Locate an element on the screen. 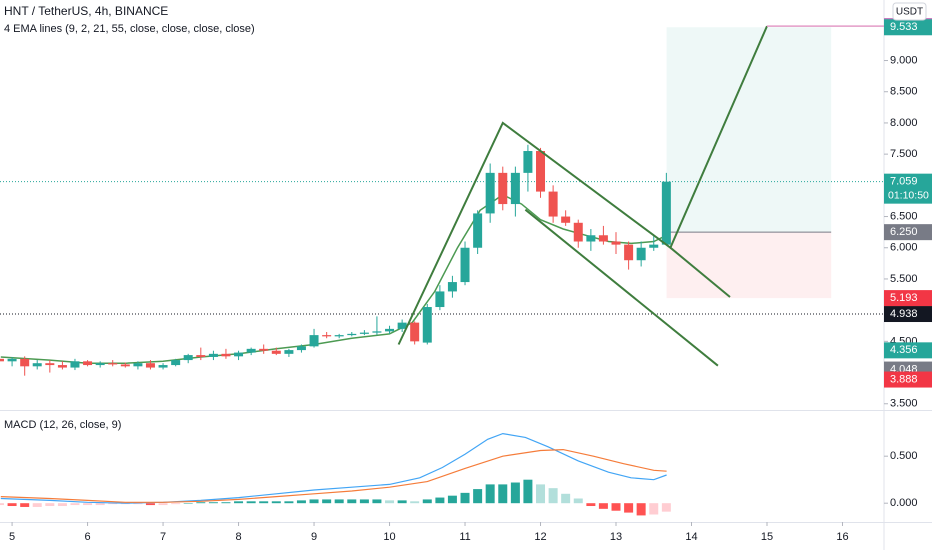 The image size is (932, 550). y-tick-label: 3.500 is located at coordinates (904, 404).